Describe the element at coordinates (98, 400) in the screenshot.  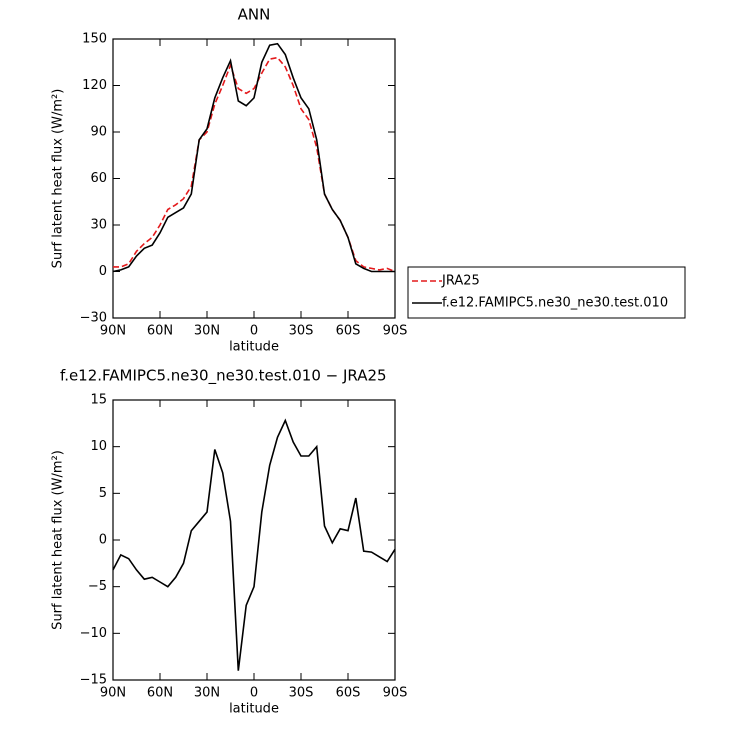
I see `y-tick-label: 15` at that location.